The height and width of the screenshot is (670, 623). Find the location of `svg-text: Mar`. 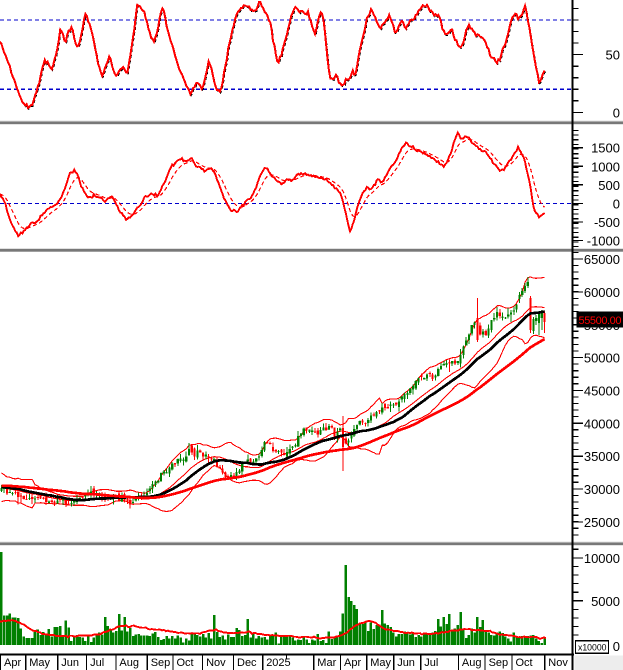

svg-text: Mar is located at coordinates (326, 663).